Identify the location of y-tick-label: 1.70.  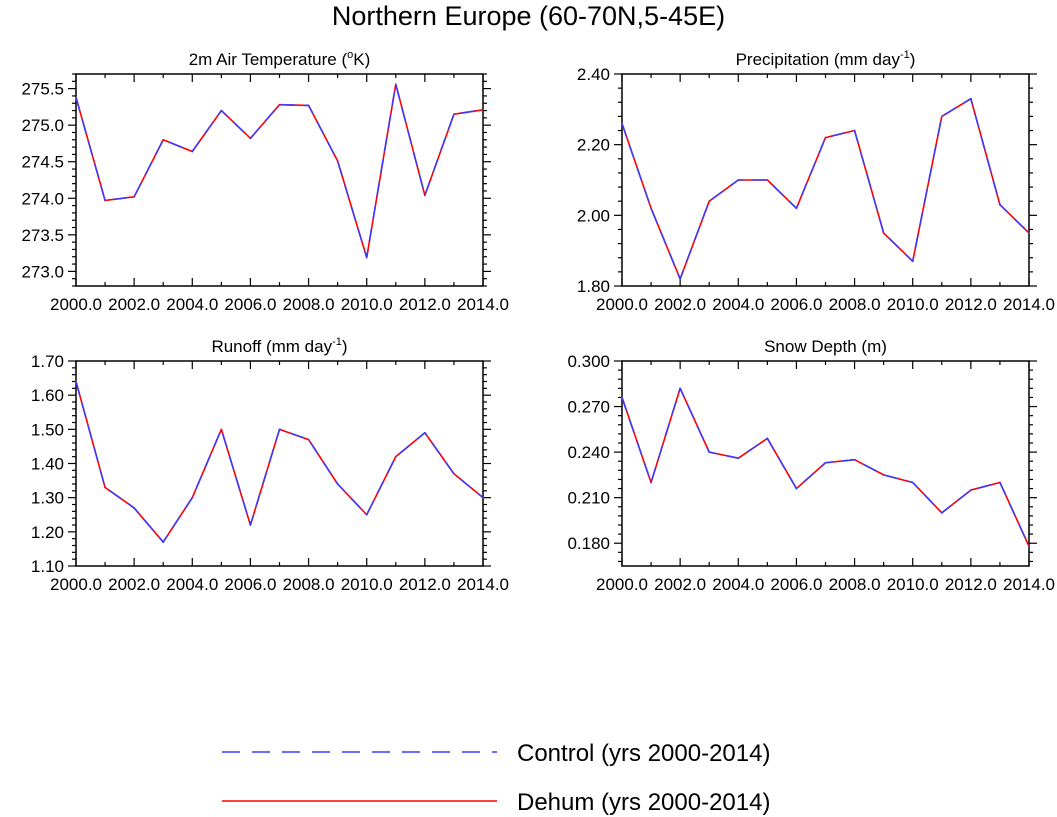
(47, 361).